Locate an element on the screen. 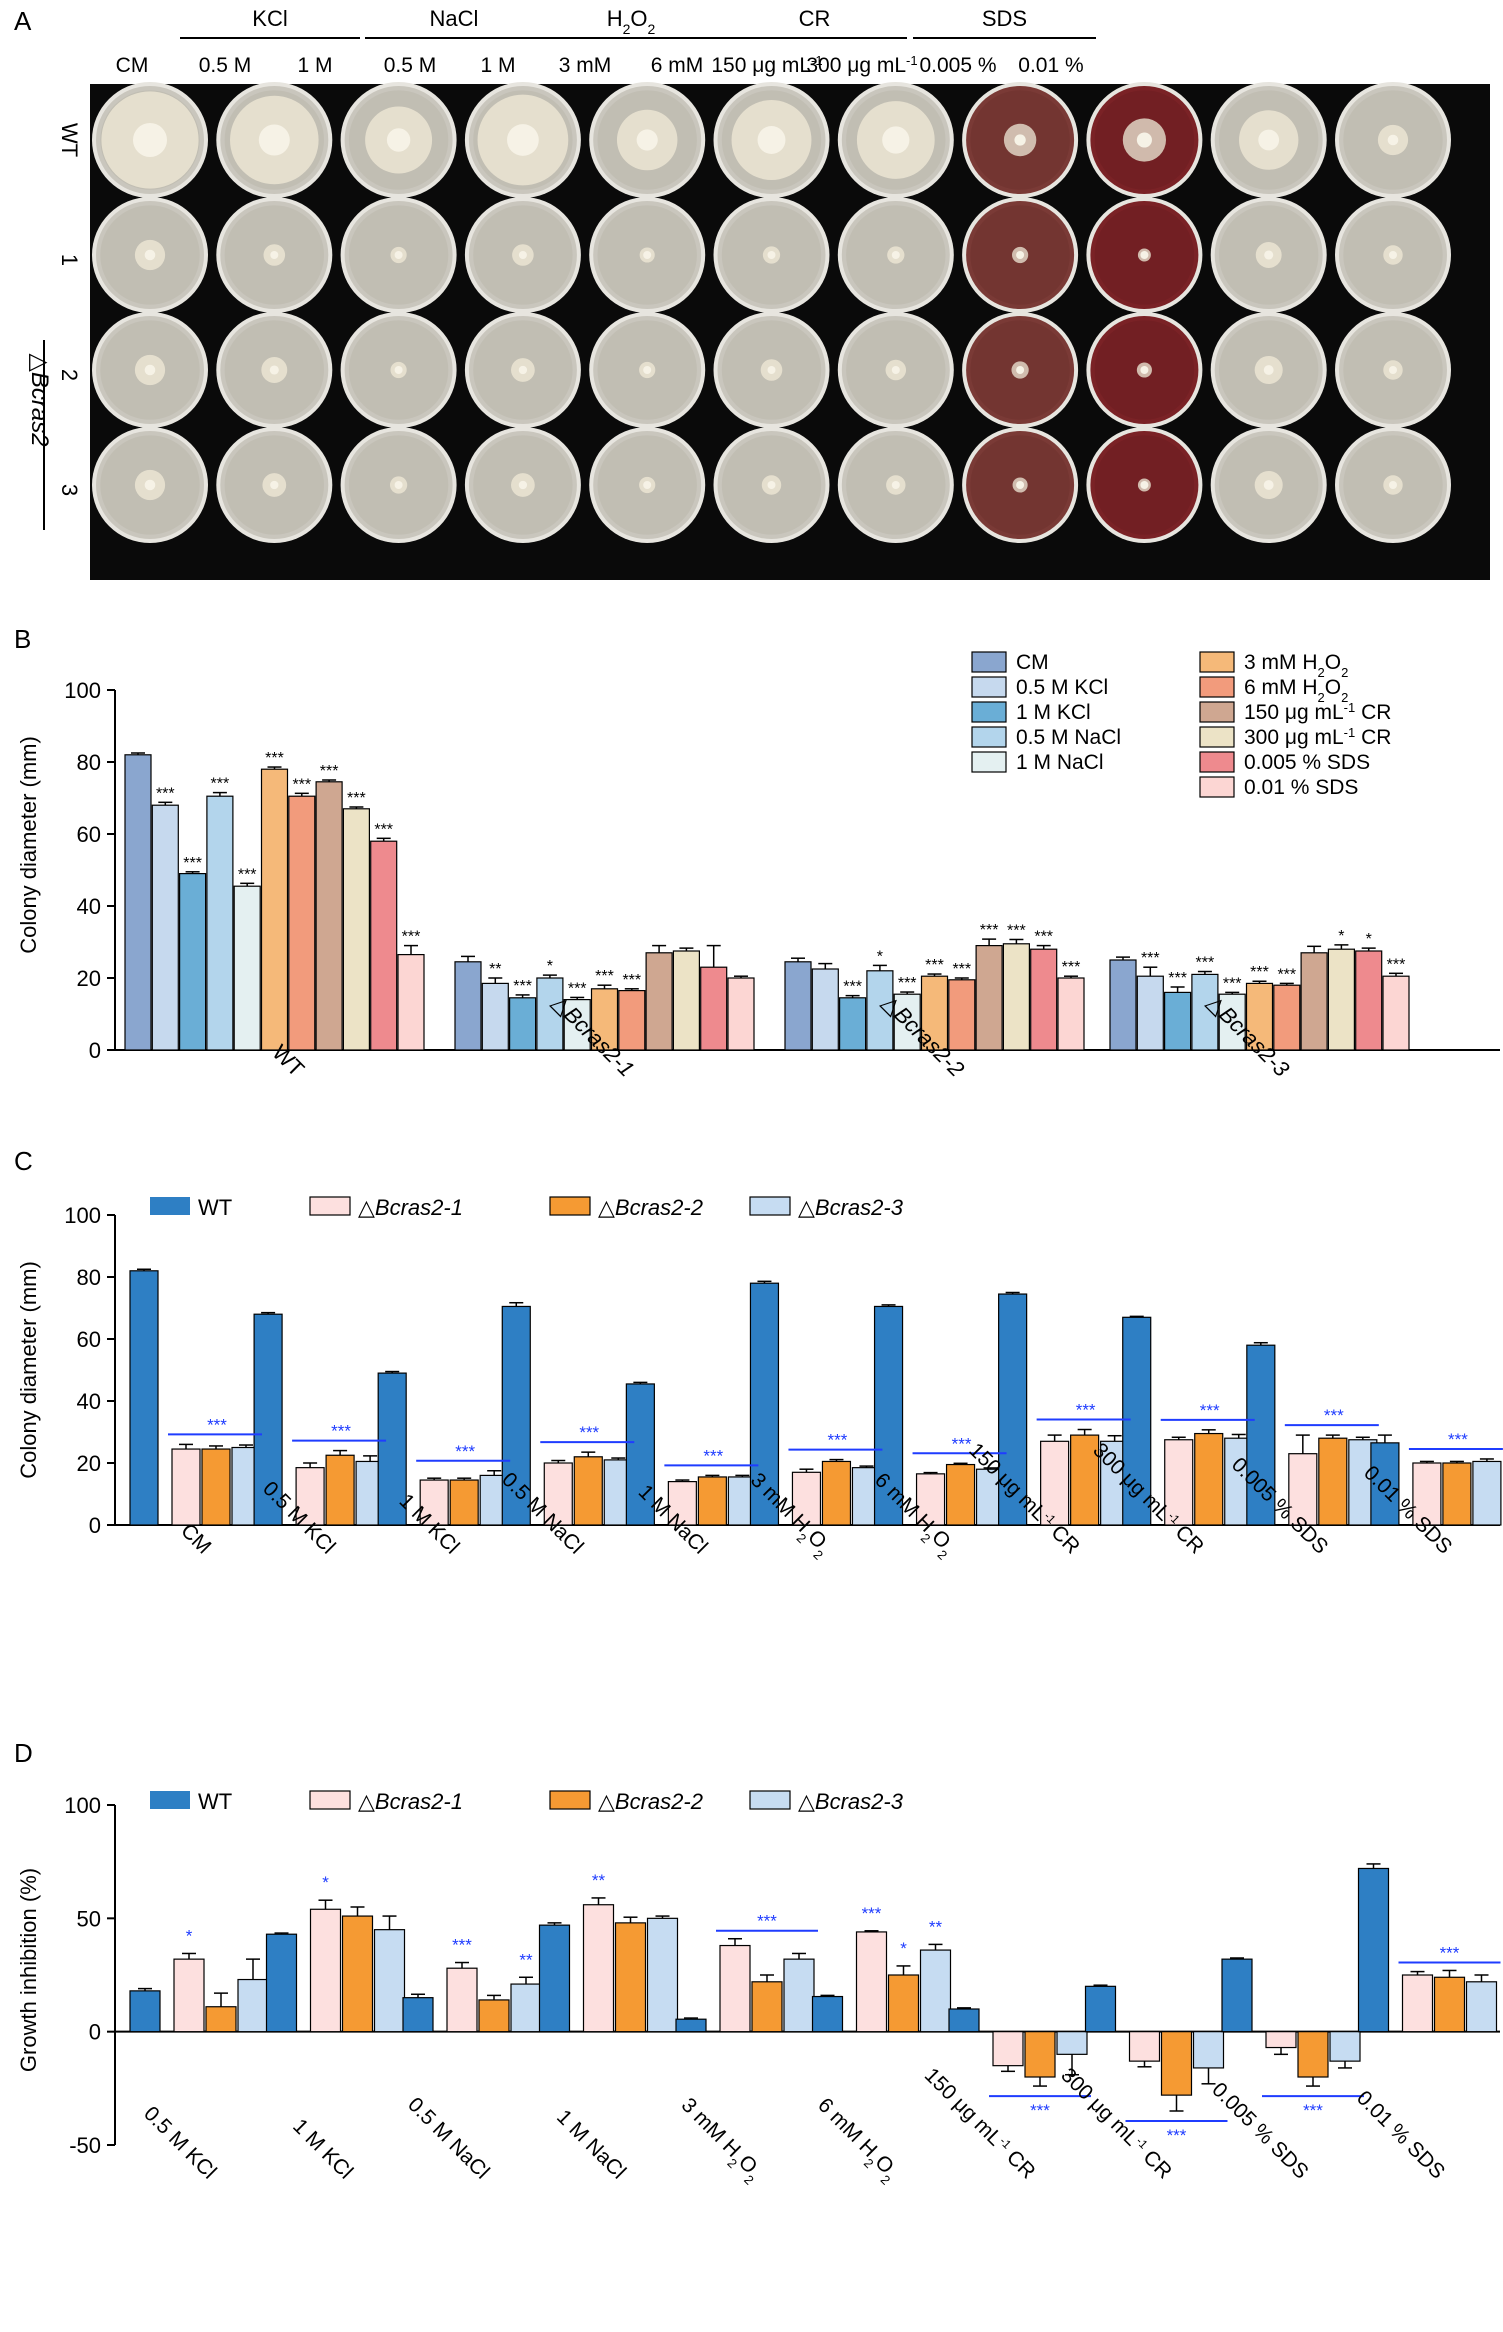 The height and width of the screenshot is (2332, 1503). panel-a-group-label: CR is located at coordinates (815, 18).